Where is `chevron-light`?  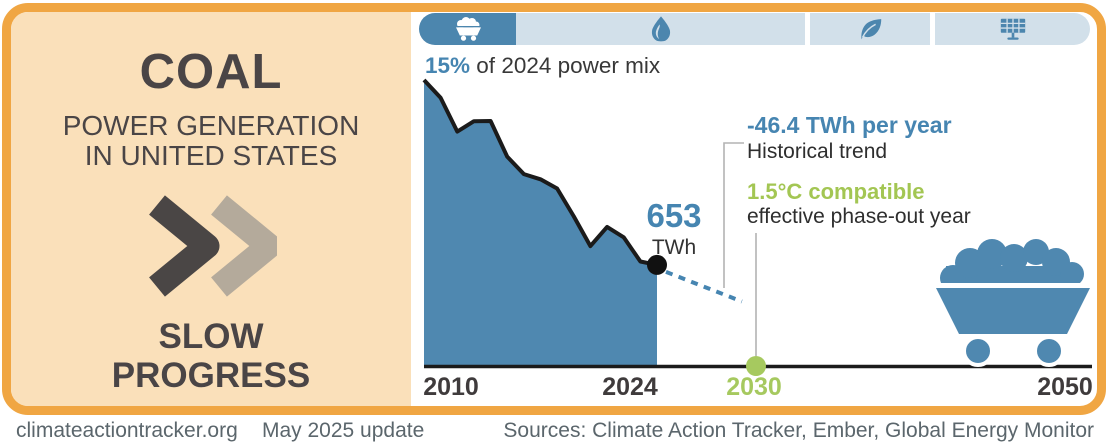 chevron-light is located at coordinates (244, 246).